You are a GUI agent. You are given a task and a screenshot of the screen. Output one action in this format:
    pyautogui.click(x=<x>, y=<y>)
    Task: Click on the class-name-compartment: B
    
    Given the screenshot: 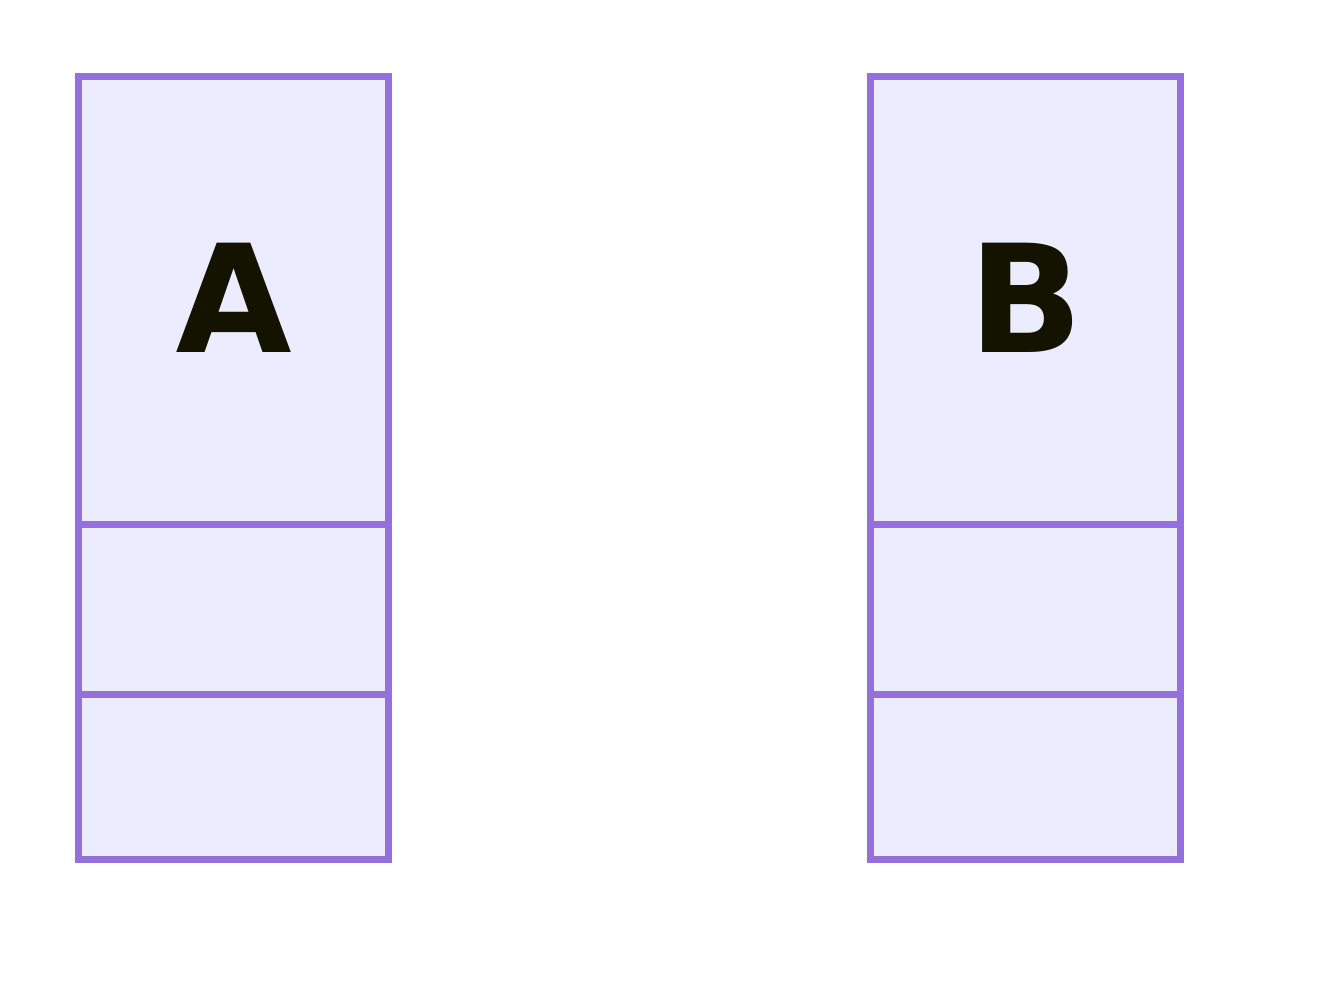 What is the action you would take?
    pyautogui.click(x=1025, y=304)
    